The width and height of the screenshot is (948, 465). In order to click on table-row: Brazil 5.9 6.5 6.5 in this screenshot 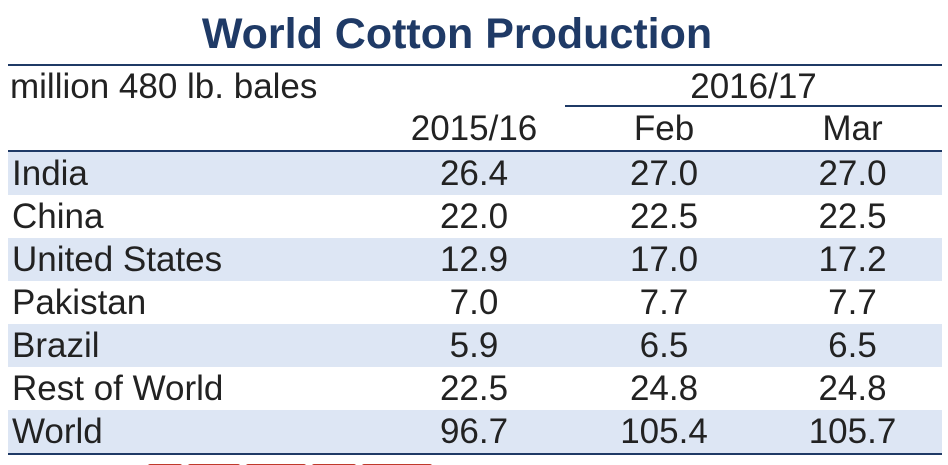, I will do `click(475, 345)`.